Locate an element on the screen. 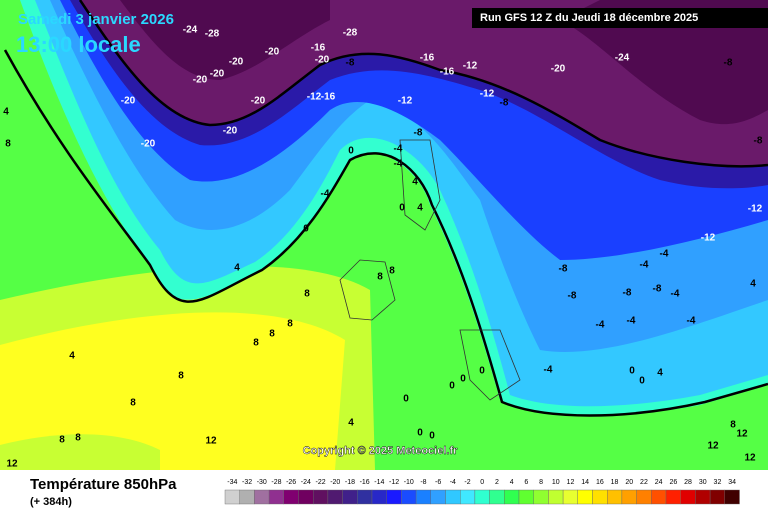 The width and height of the screenshot is (768, 512). legend-label: 14 is located at coordinates (585, 482).